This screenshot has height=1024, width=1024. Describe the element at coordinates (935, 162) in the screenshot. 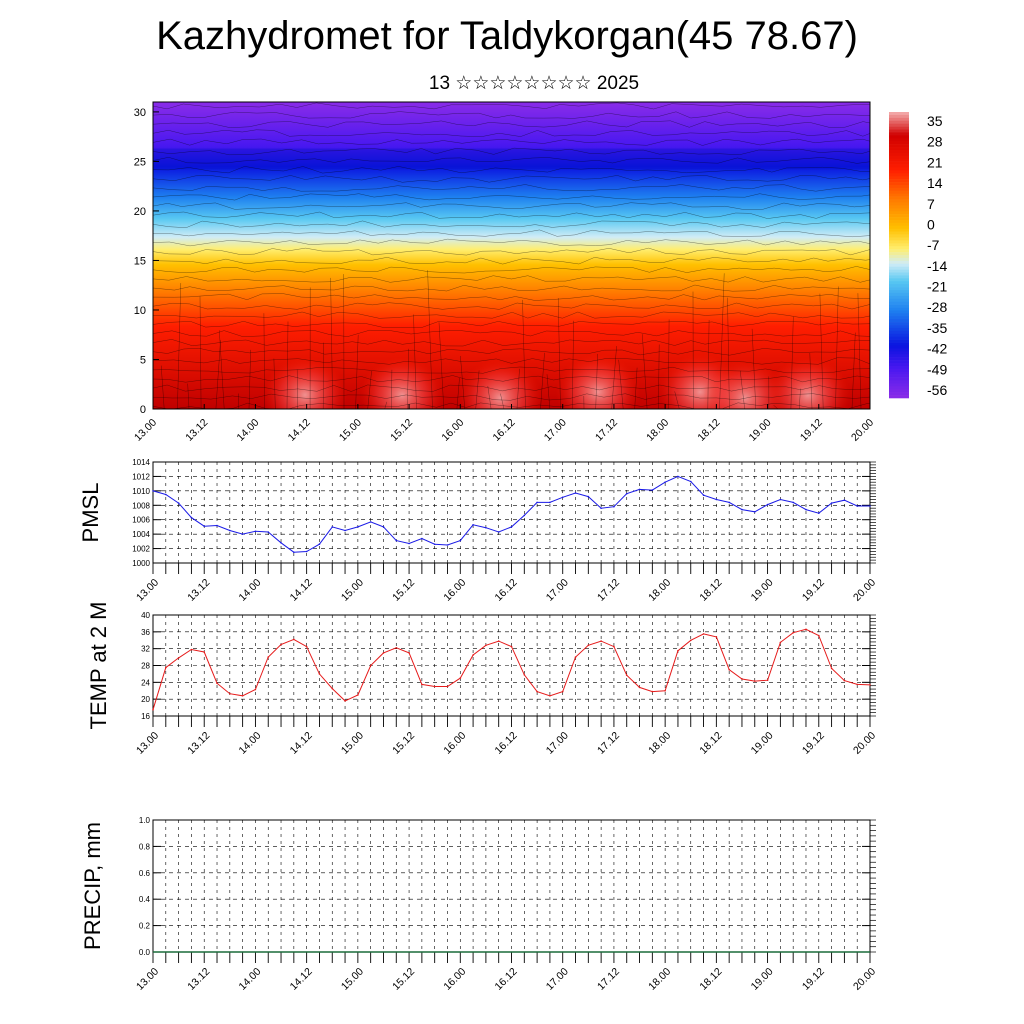

I see `colorbar-label: 21` at that location.